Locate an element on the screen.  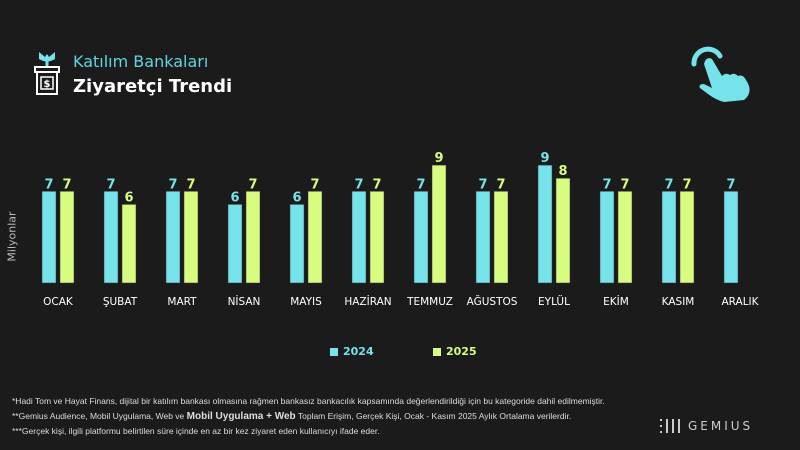
gemius-logo: GEMIUS is located at coordinates (706, 426).